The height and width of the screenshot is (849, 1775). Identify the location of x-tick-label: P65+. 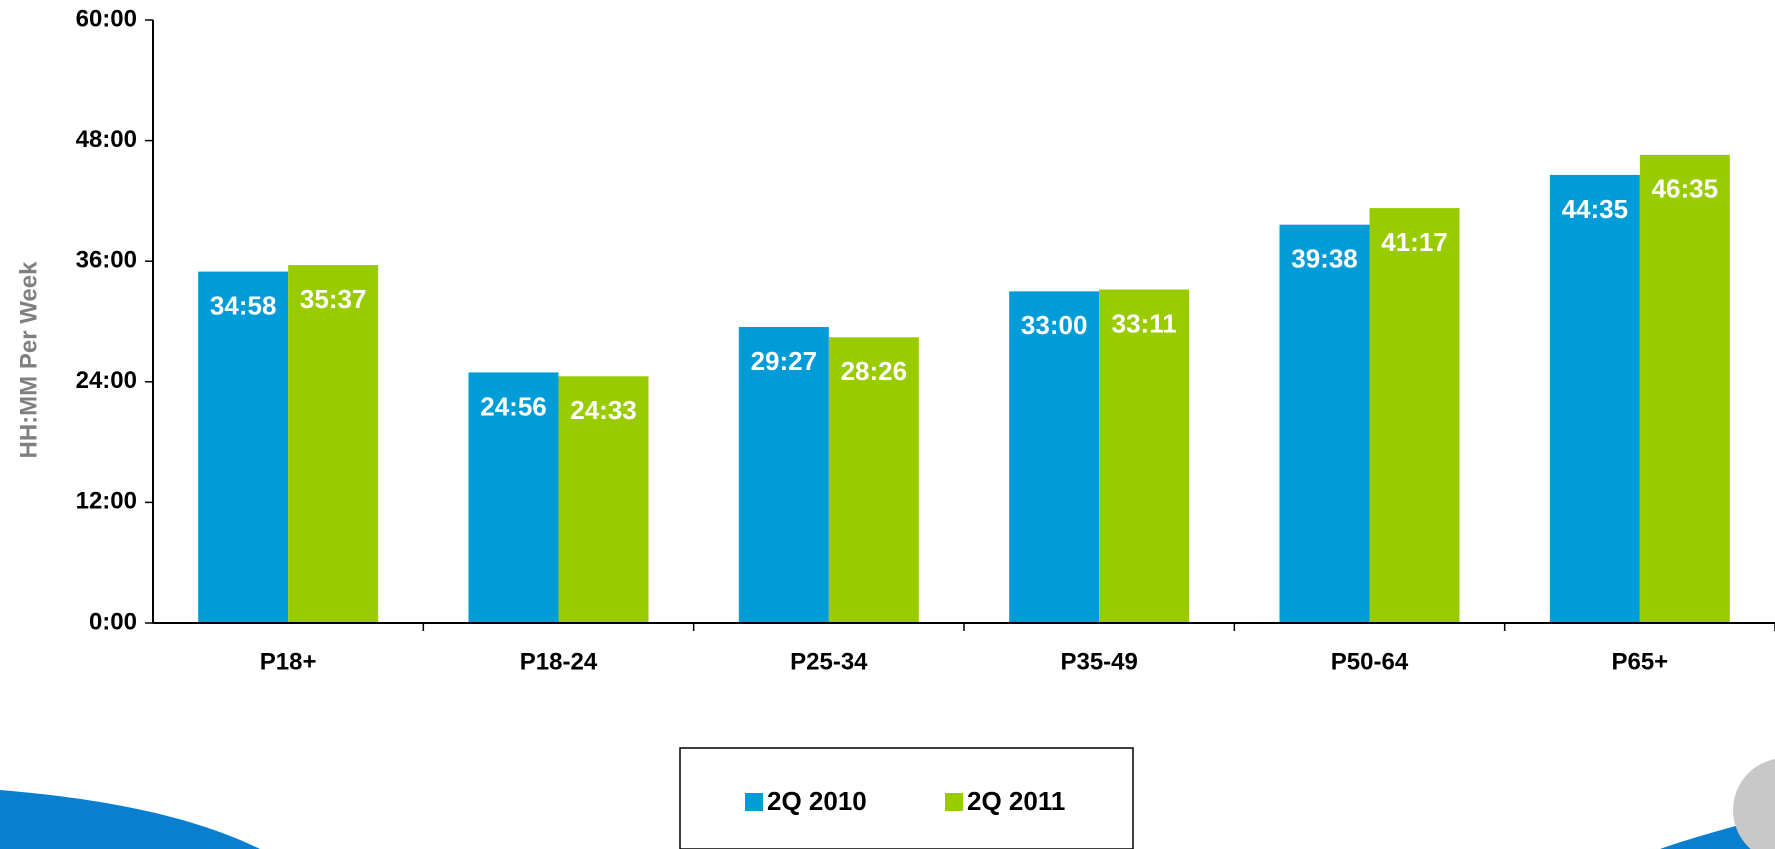
(1639, 661).